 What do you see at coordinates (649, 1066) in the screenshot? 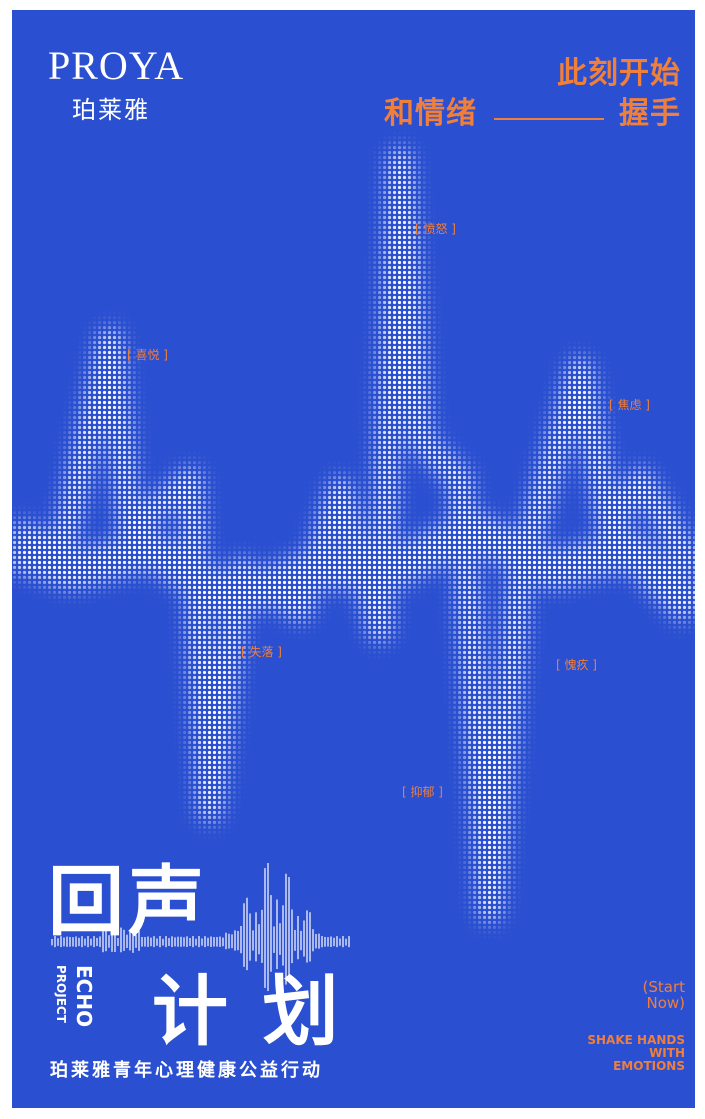
I see `shake-line: EMOTIONS` at bounding box center [649, 1066].